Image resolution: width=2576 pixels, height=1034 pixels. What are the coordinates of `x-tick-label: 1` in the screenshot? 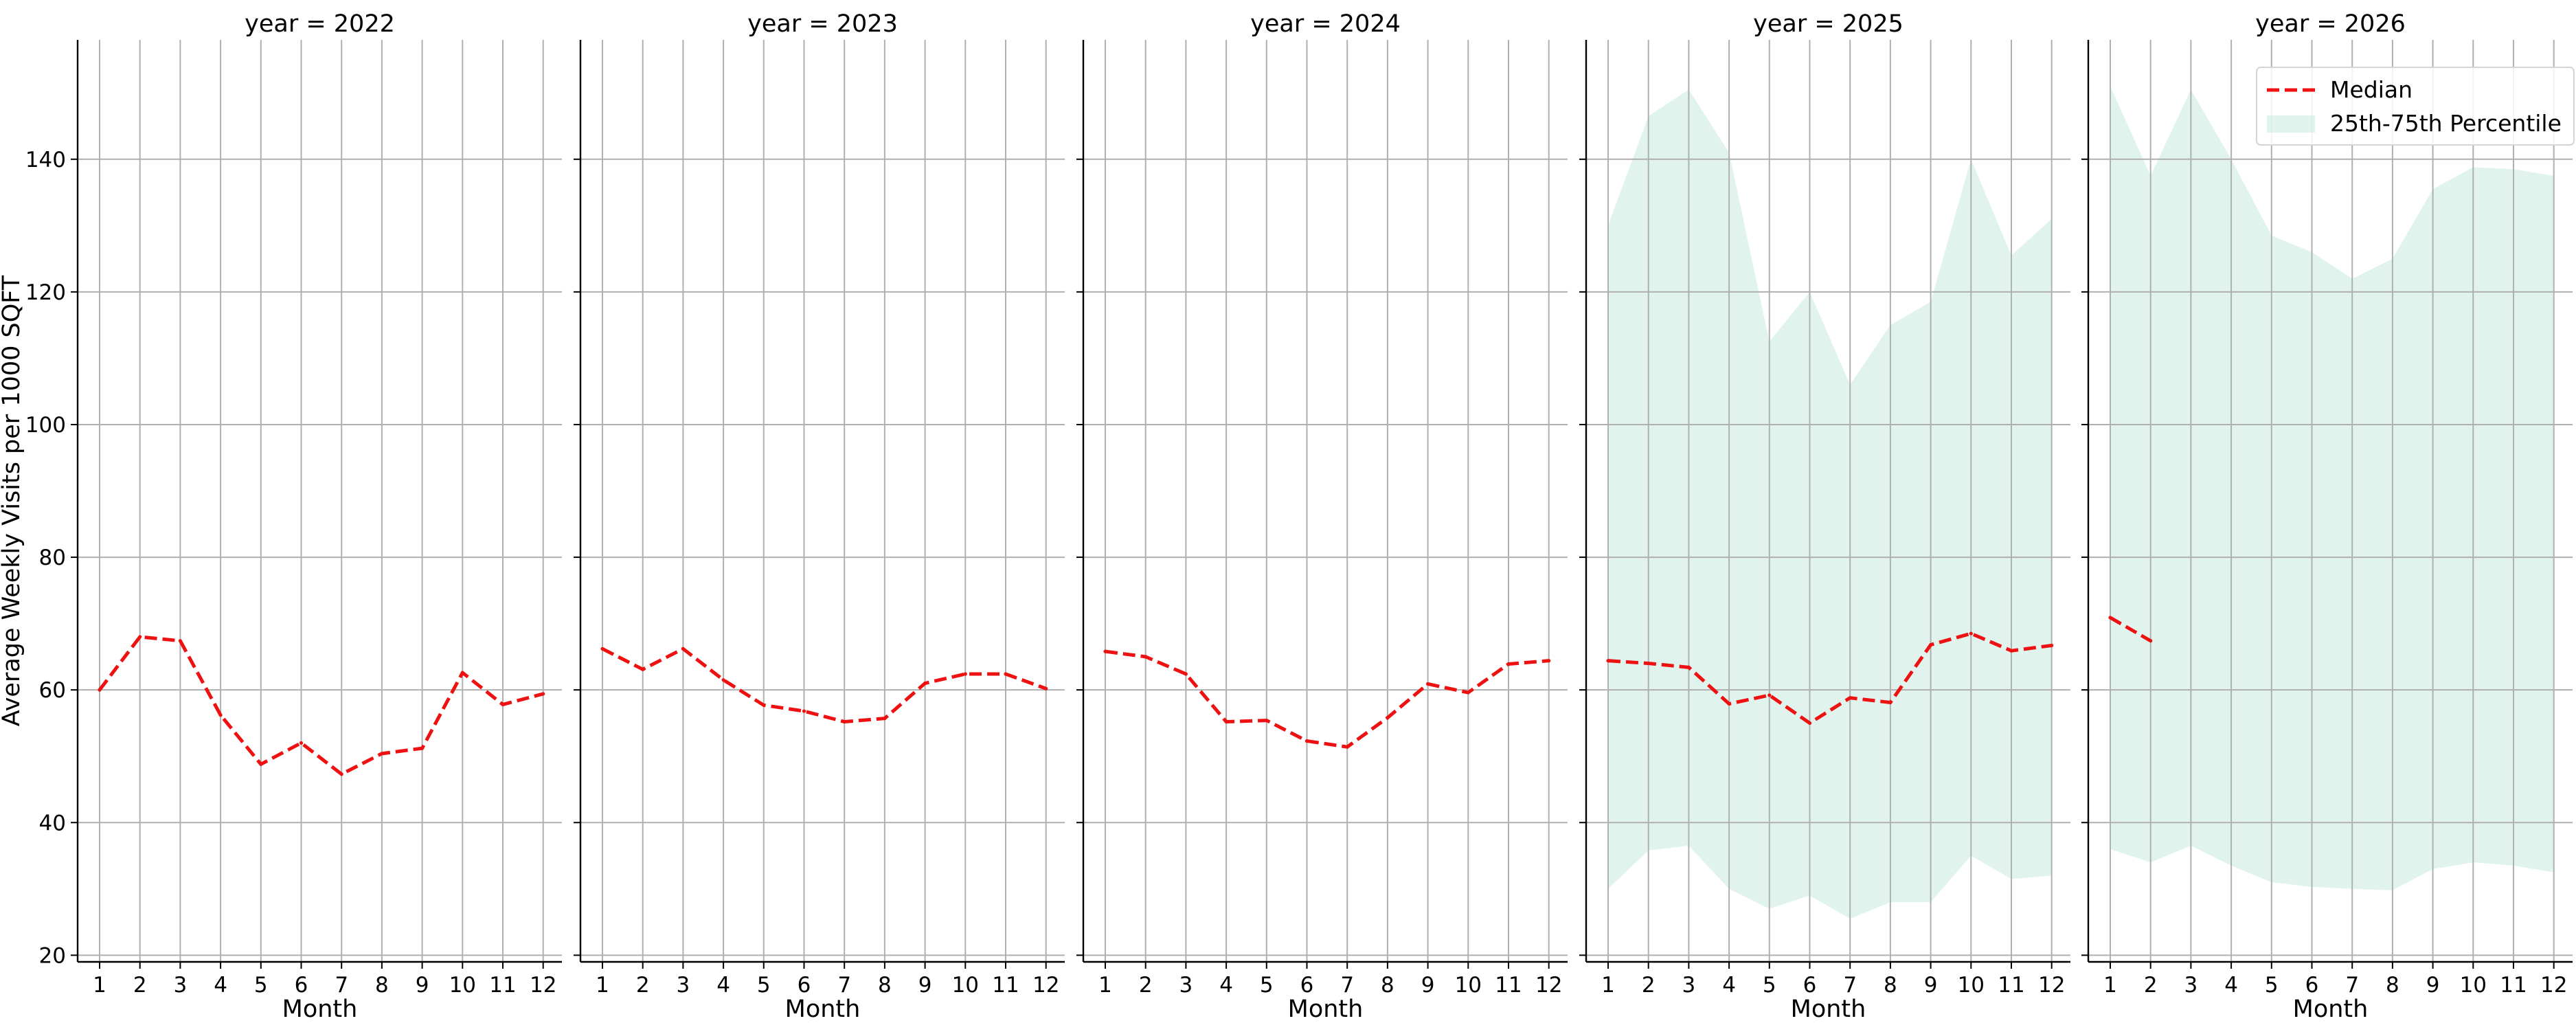 It's located at (2110, 985).